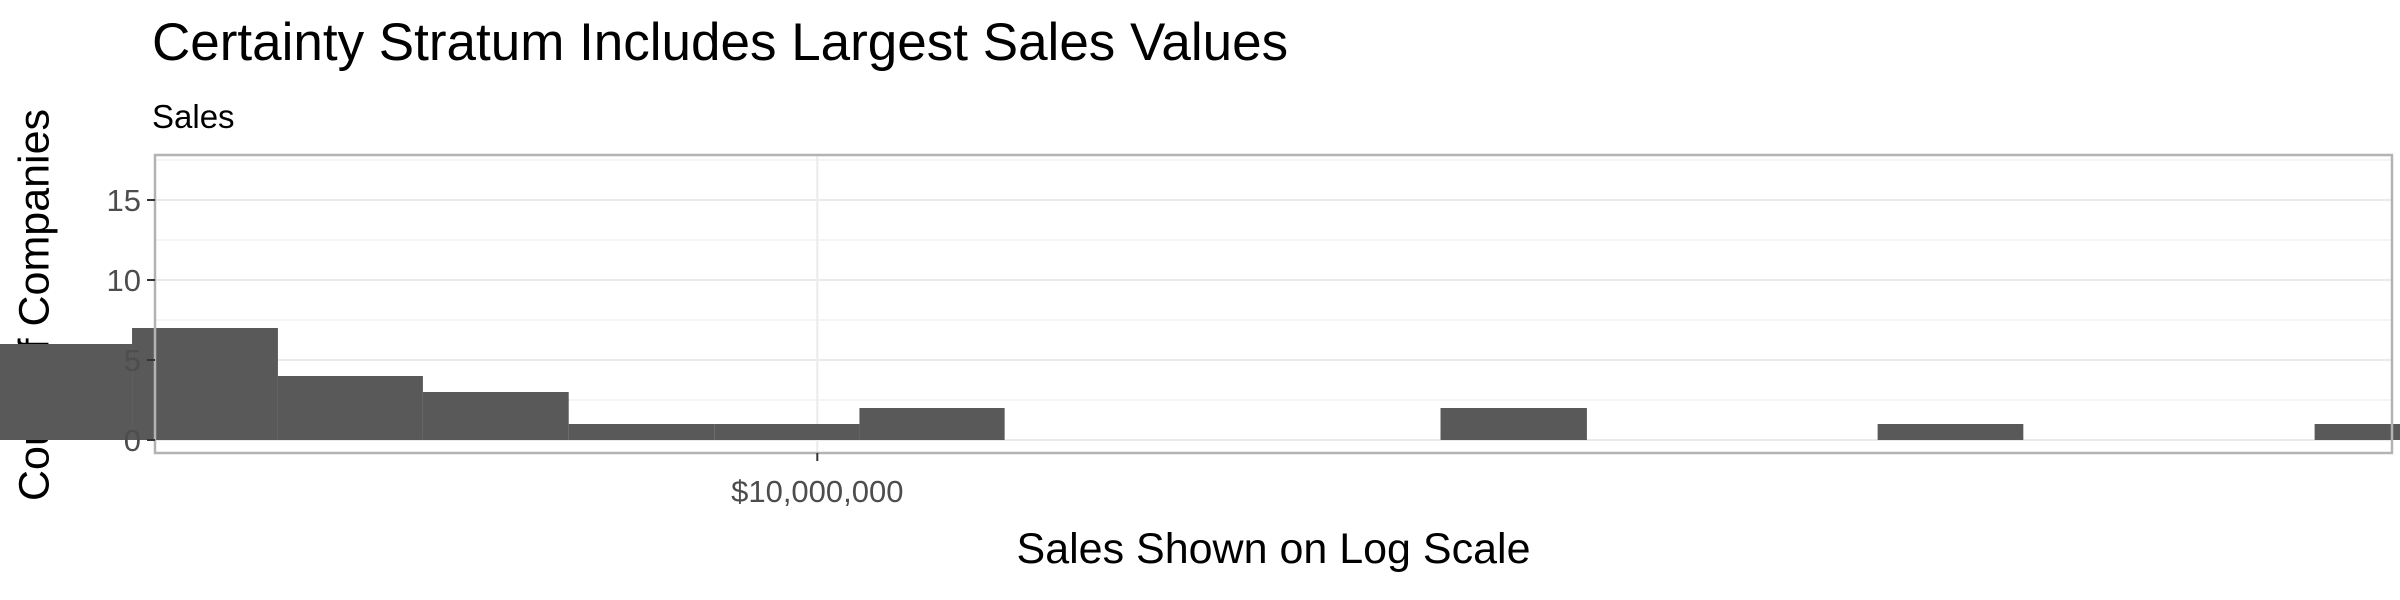  What do you see at coordinates (124, 280) in the screenshot?
I see `y-tick-label: 10` at bounding box center [124, 280].